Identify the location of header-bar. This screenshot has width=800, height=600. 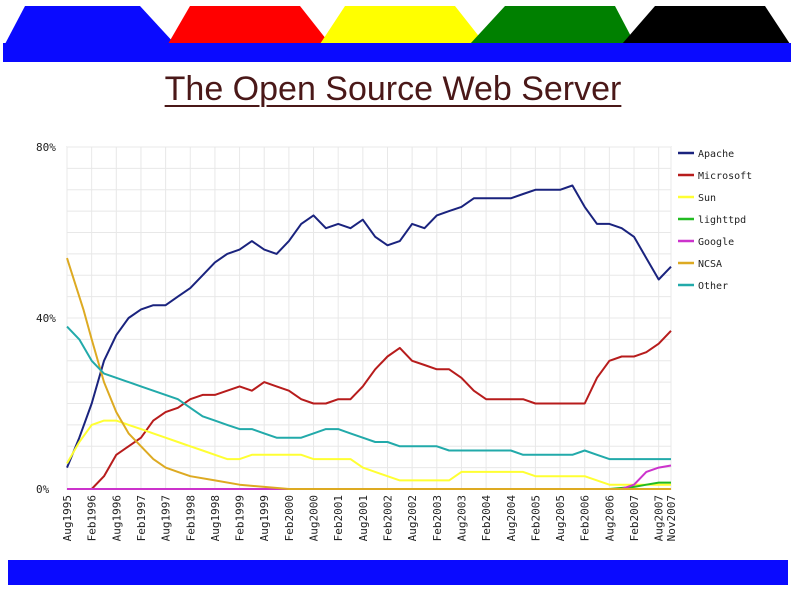
(397, 52).